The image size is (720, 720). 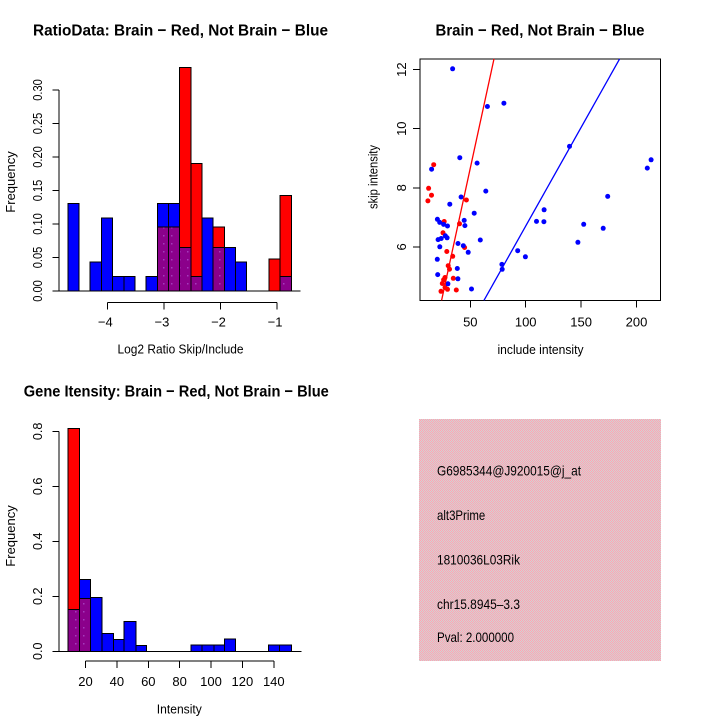 What do you see at coordinates (37, 432) in the screenshot?
I see `svg-text: 0.8` at bounding box center [37, 432].